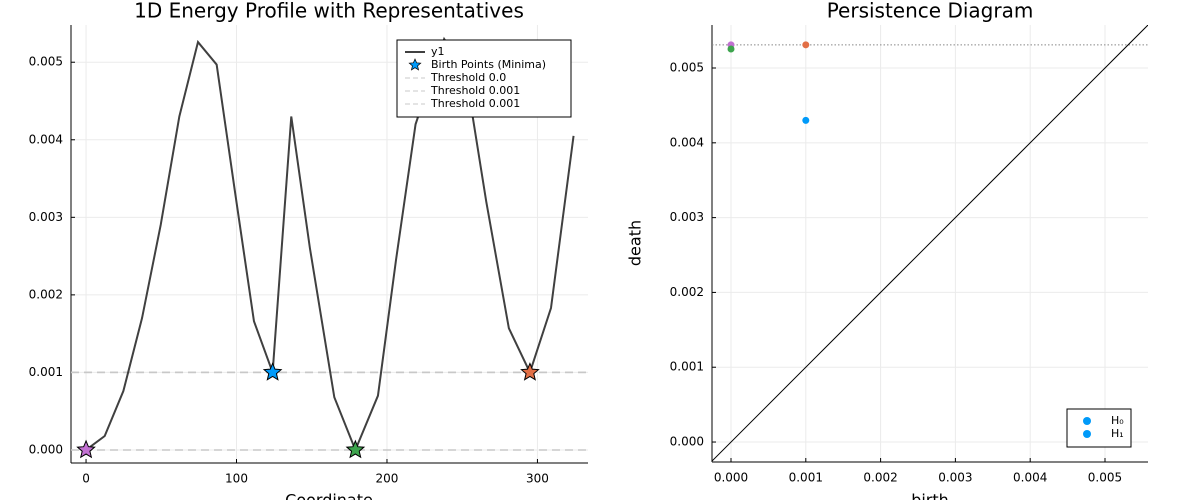 The height and width of the screenshot is (500, 1200). Describe the element at coordinates (537, 479) in the screenshot. I see `x-tick-label: 300` at that location.